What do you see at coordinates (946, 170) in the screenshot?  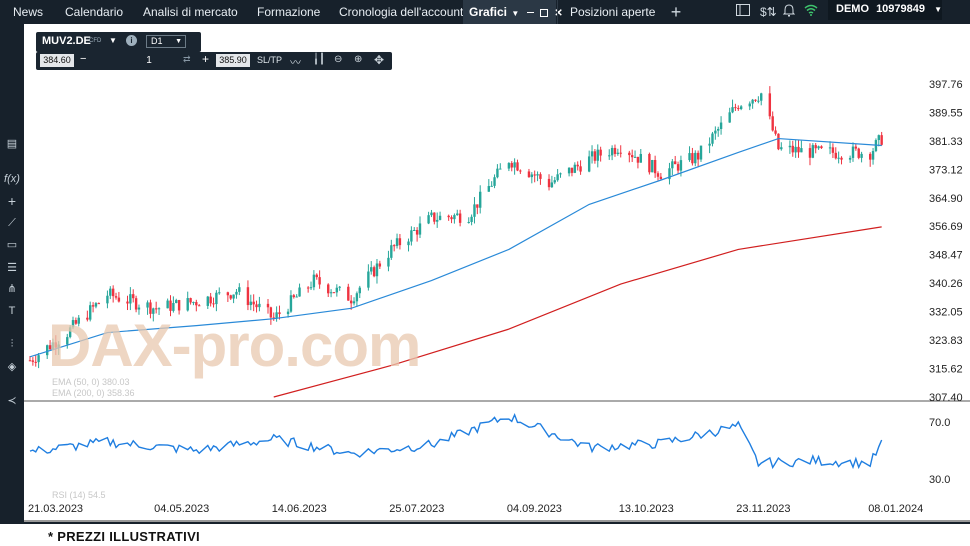 I see `y-tick-label: 373.12` at bounding box center [946, 170].